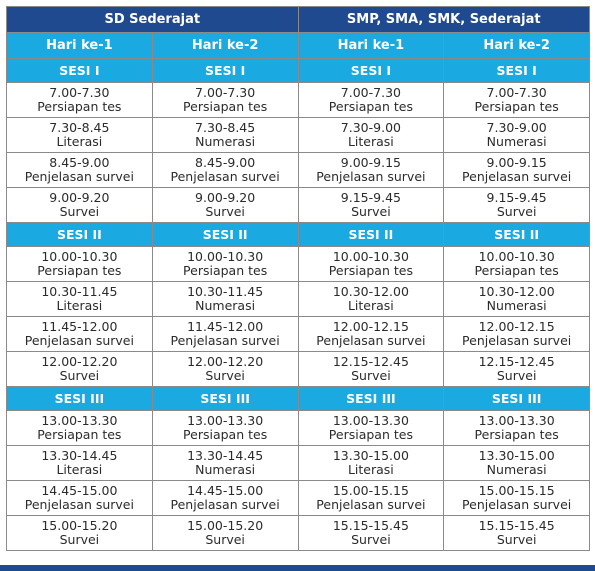 This screenshot has height=571, width=595. Describe the element at coordinates (517, 369) in the screenshot. I see `schedule-cell: 12.15-12.45 Survei` at that location.